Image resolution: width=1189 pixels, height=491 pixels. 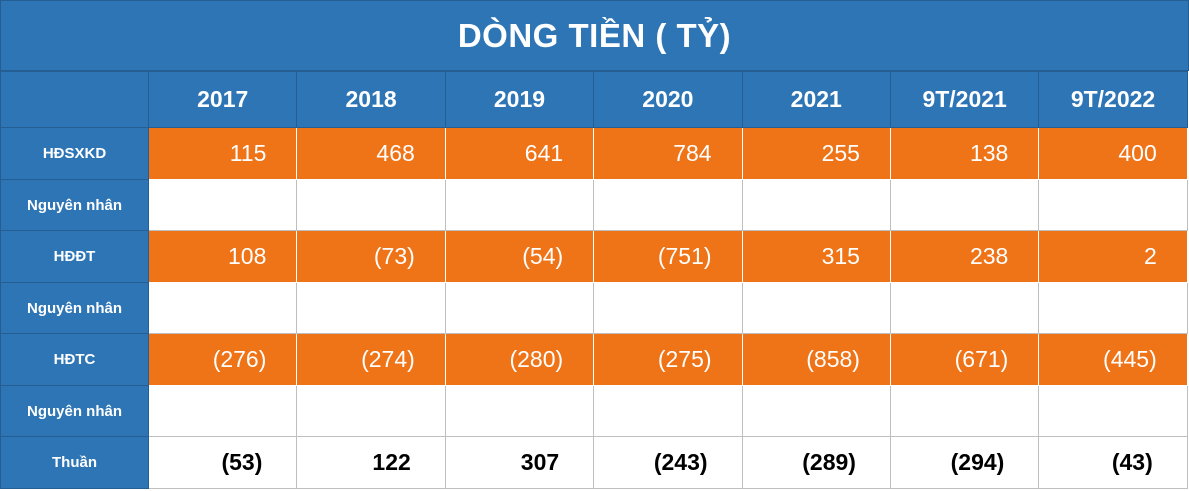 What do you see at coordinates (74, 359) in the screenshot?
I see `row-label: HĐTC` at bounding box center [74, 359].